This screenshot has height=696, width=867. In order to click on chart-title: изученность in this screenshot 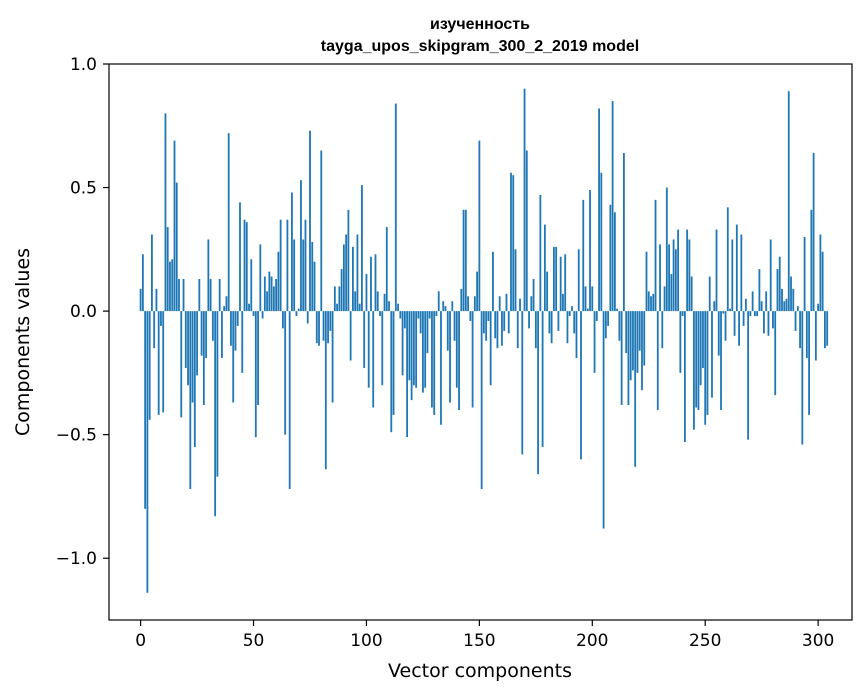, I will do `click(480, 24)`.